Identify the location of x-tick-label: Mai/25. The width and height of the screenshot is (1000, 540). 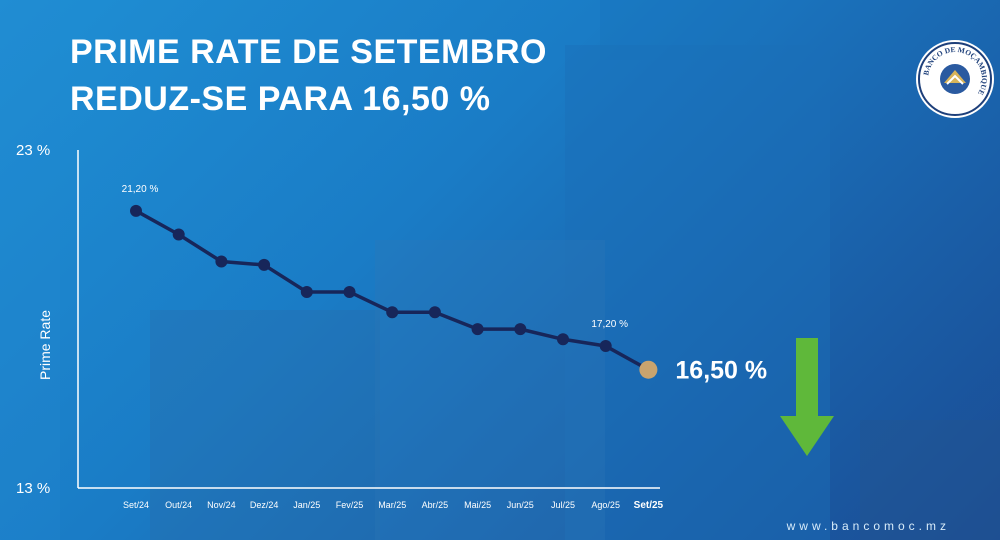
(477, 505).